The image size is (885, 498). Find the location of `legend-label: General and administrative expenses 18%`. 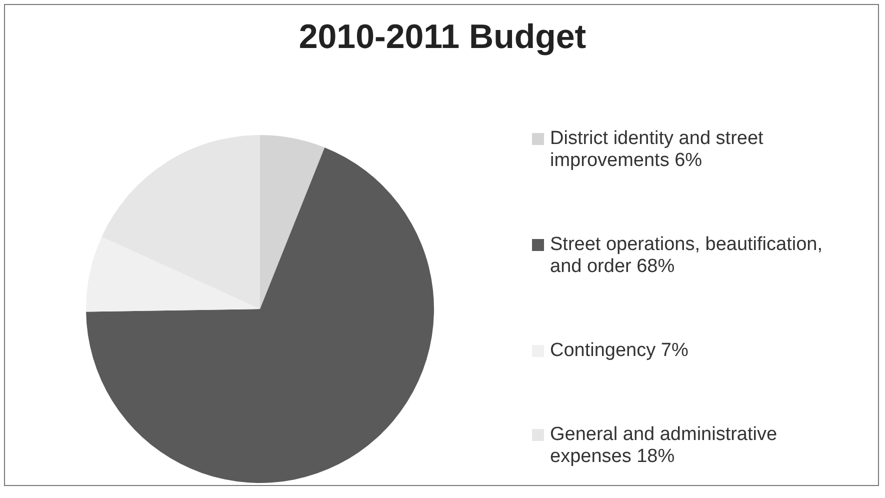

legend-label: General and administrative expenses 18% is located at coordinates (664, 446).